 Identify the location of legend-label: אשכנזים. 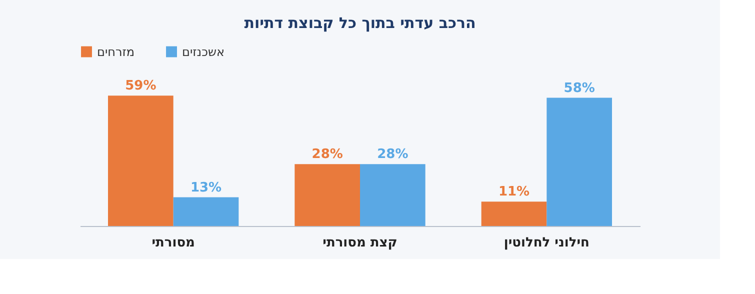
(203, 51).